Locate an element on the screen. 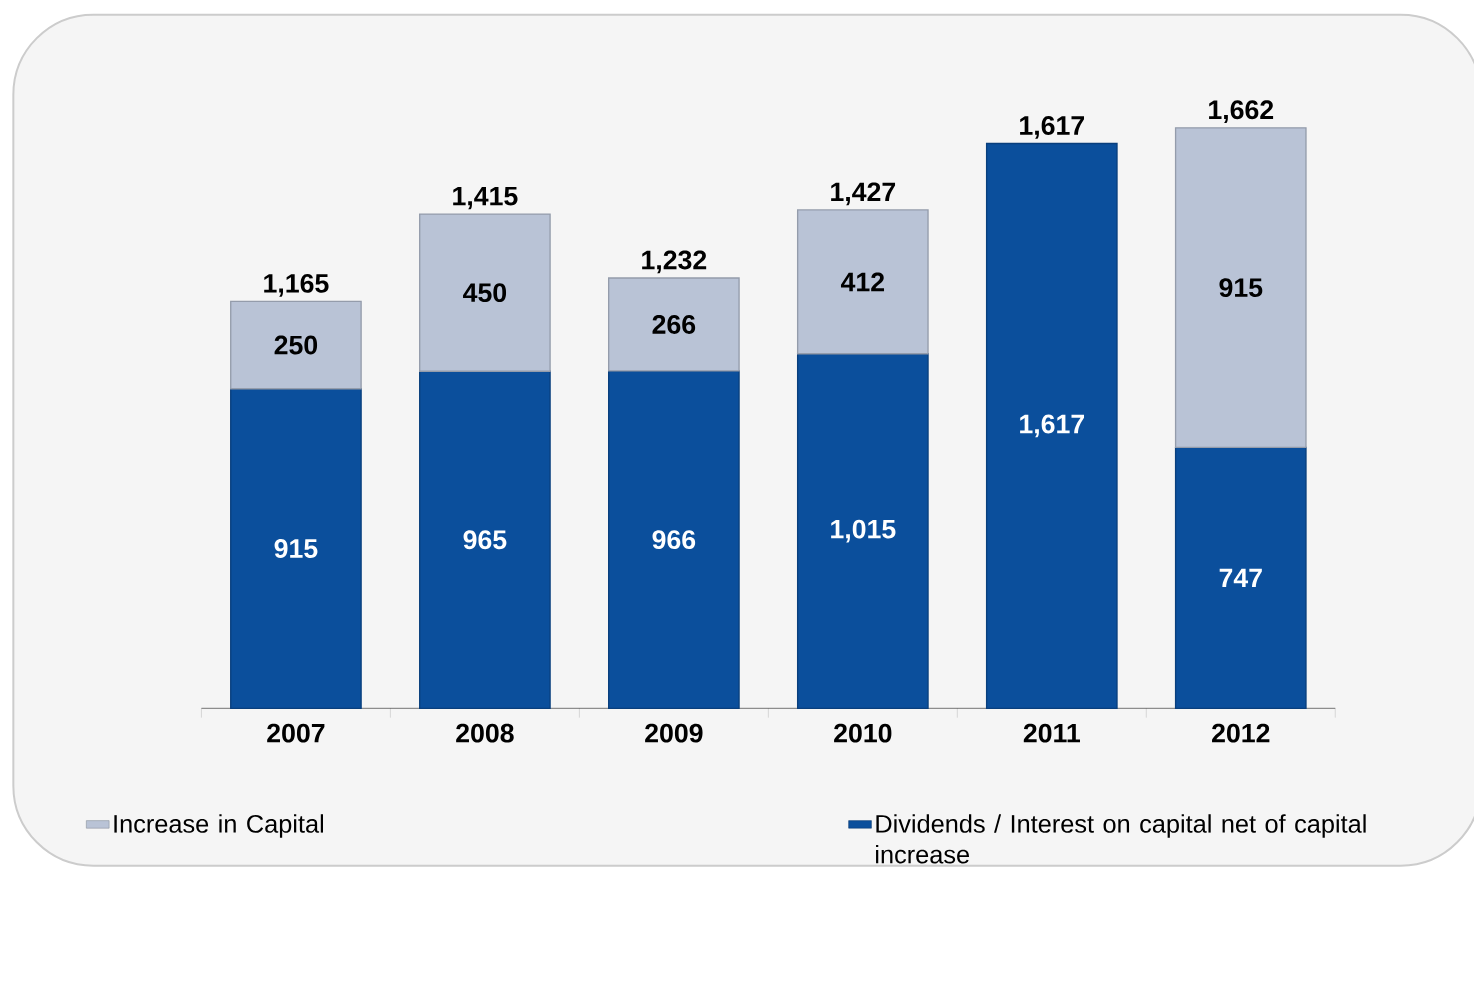  x-tick-label: 2007 is located at coordinates (296, 733).